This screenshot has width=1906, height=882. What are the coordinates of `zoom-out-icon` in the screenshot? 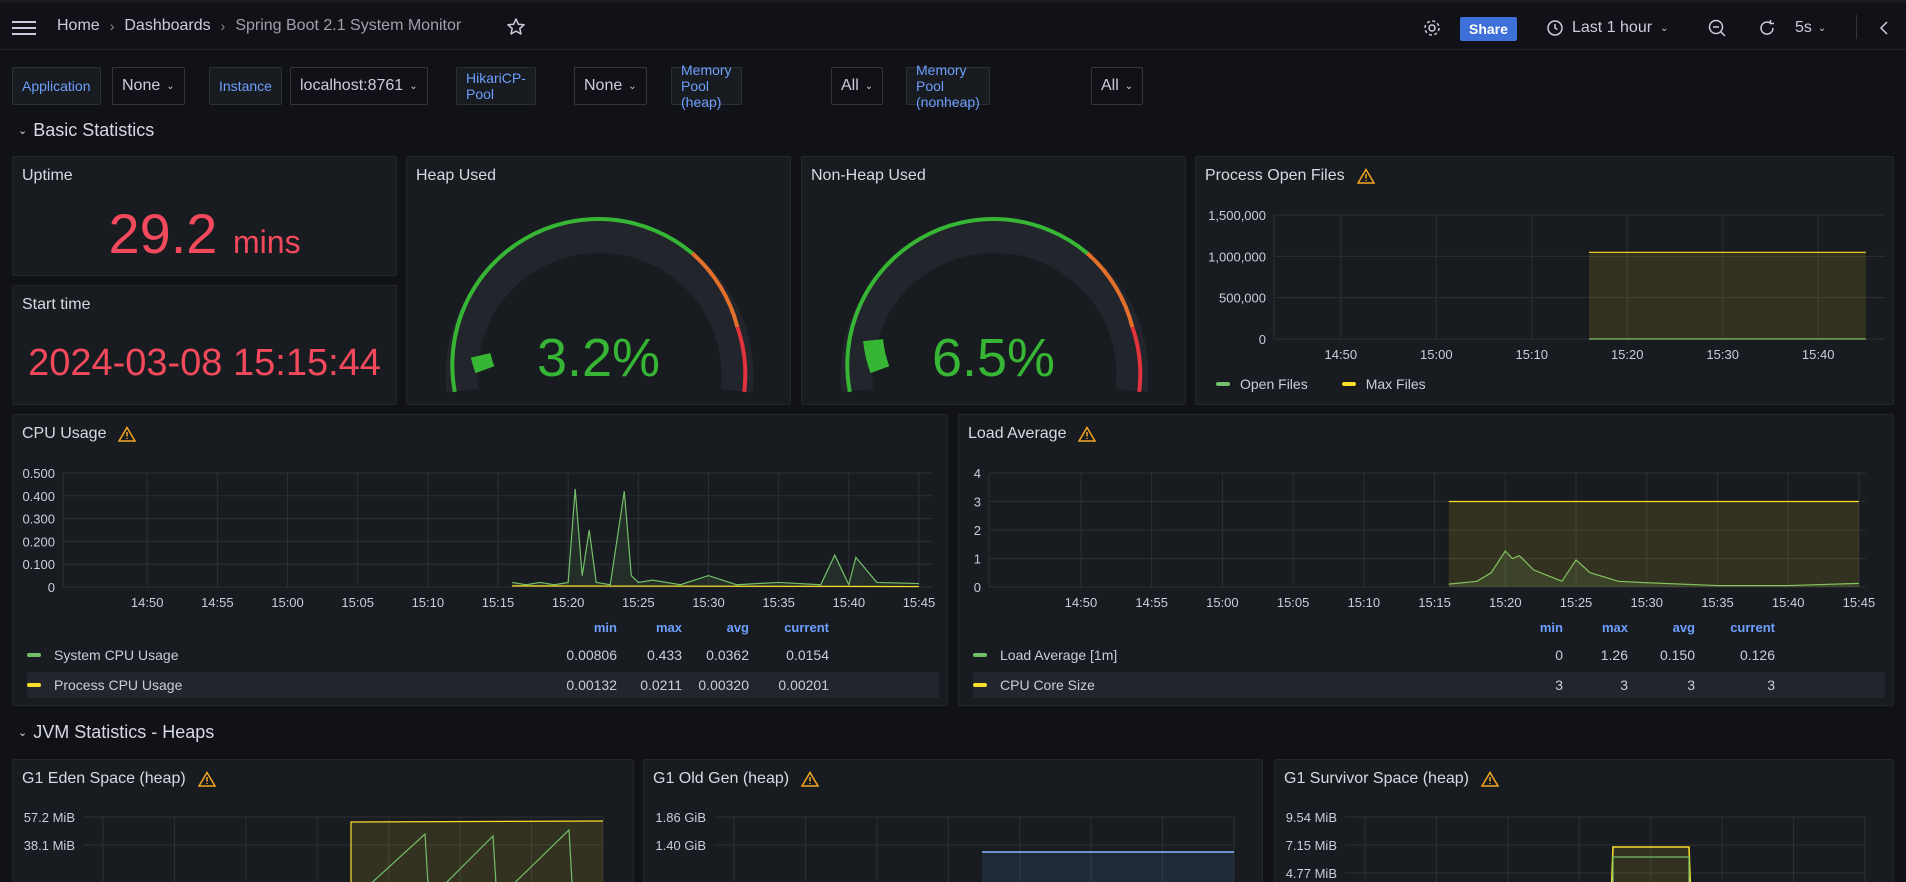 It's located at (1717, 28).